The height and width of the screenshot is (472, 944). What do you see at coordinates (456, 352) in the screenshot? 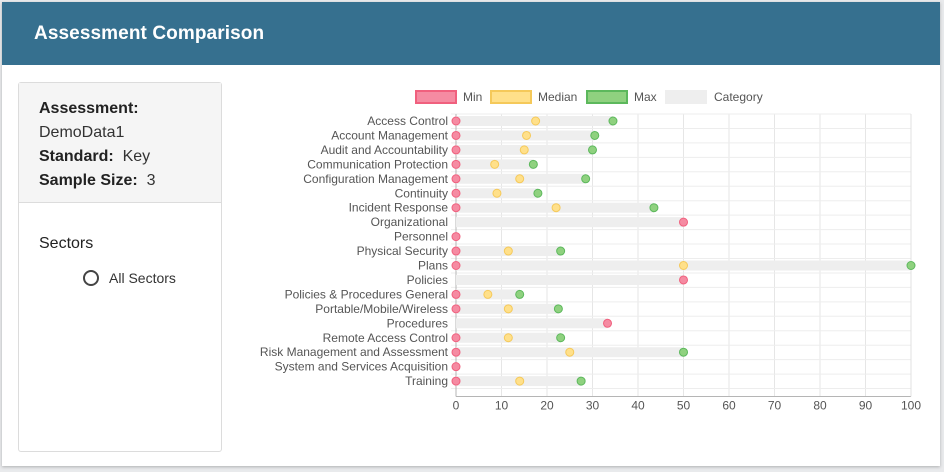
I see `point-min-risk-management-and-assessment` at bounding box center [456, 352].